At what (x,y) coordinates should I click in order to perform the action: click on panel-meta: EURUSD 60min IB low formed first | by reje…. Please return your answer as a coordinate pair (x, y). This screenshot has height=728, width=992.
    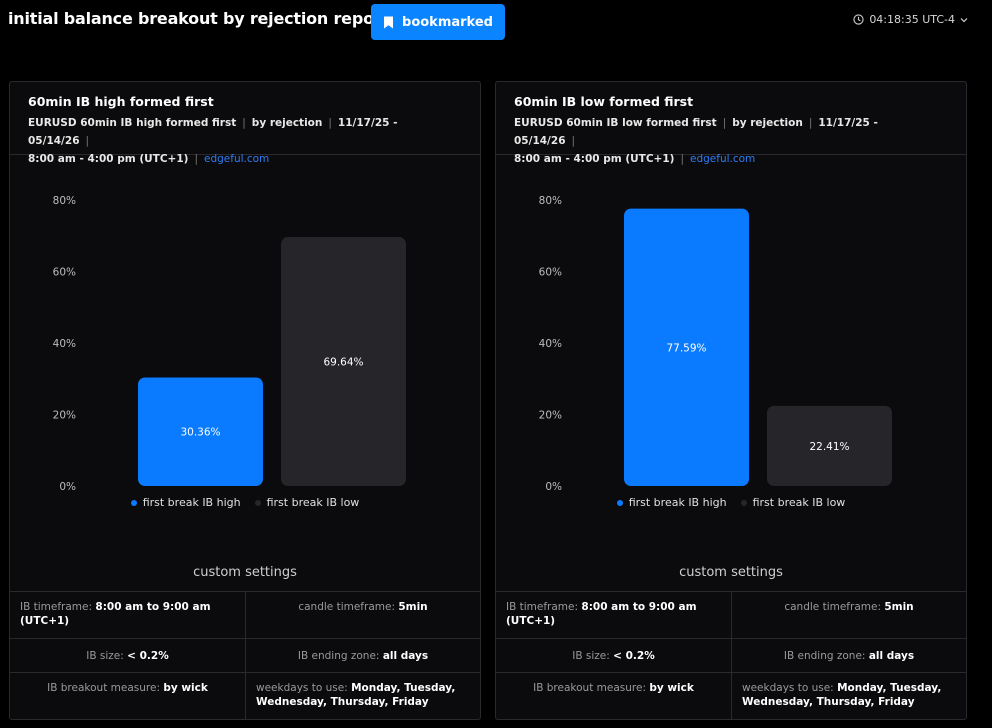
    Looking at the image, I should click on (731, 141).